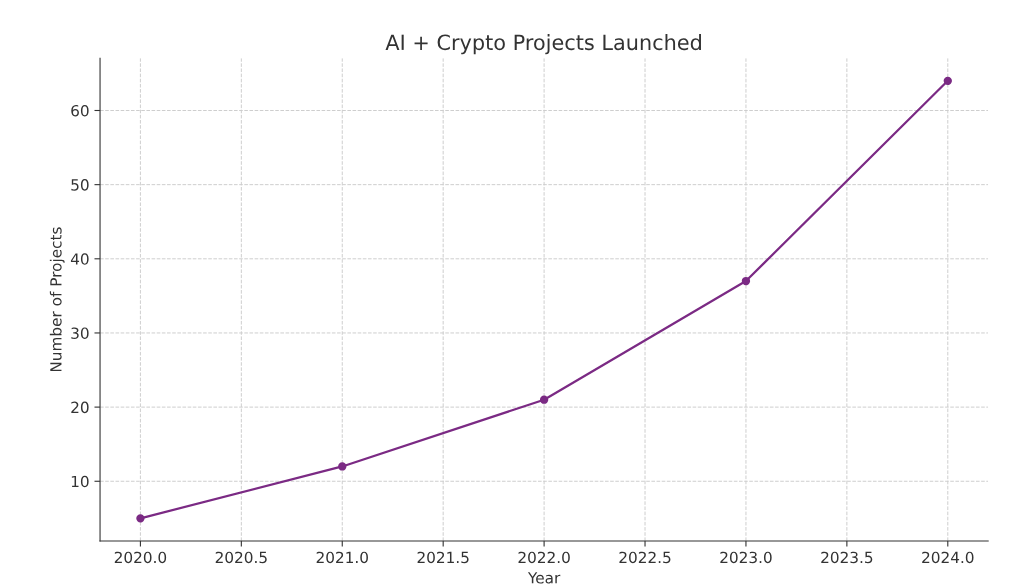  Describe the element at coordinates (80, 333) in the screenshot. I see `y-tick-label: 30` at that location.